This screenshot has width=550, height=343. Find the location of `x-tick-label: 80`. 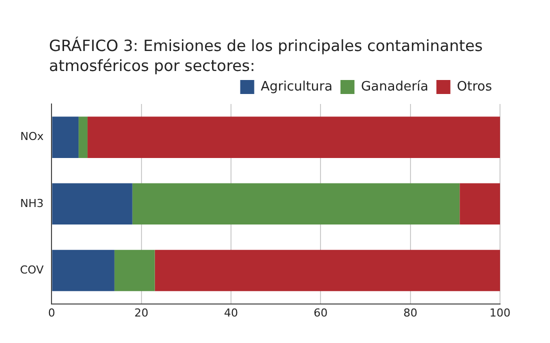

x-tick-label: 80 is located at coordinates (410, 313).